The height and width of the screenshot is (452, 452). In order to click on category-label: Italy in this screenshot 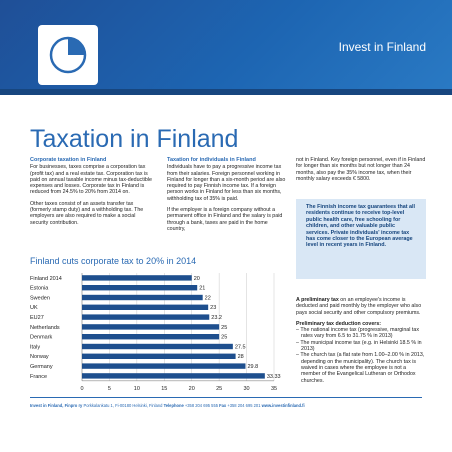, I will do `click(35, 347)`.